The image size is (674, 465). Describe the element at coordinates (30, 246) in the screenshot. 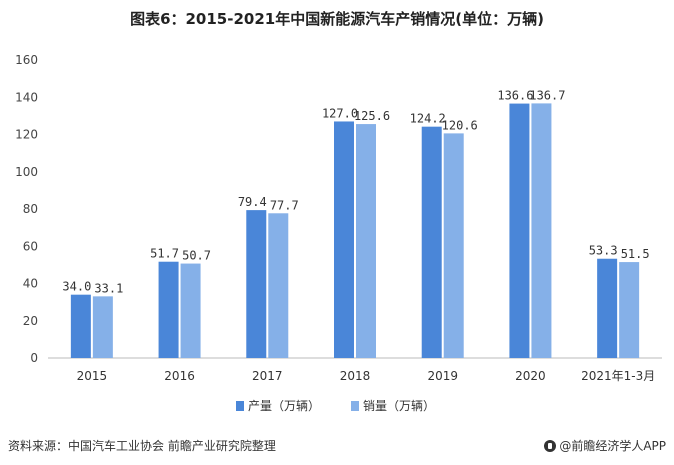

I see `y-tick-label: 60` at that location.